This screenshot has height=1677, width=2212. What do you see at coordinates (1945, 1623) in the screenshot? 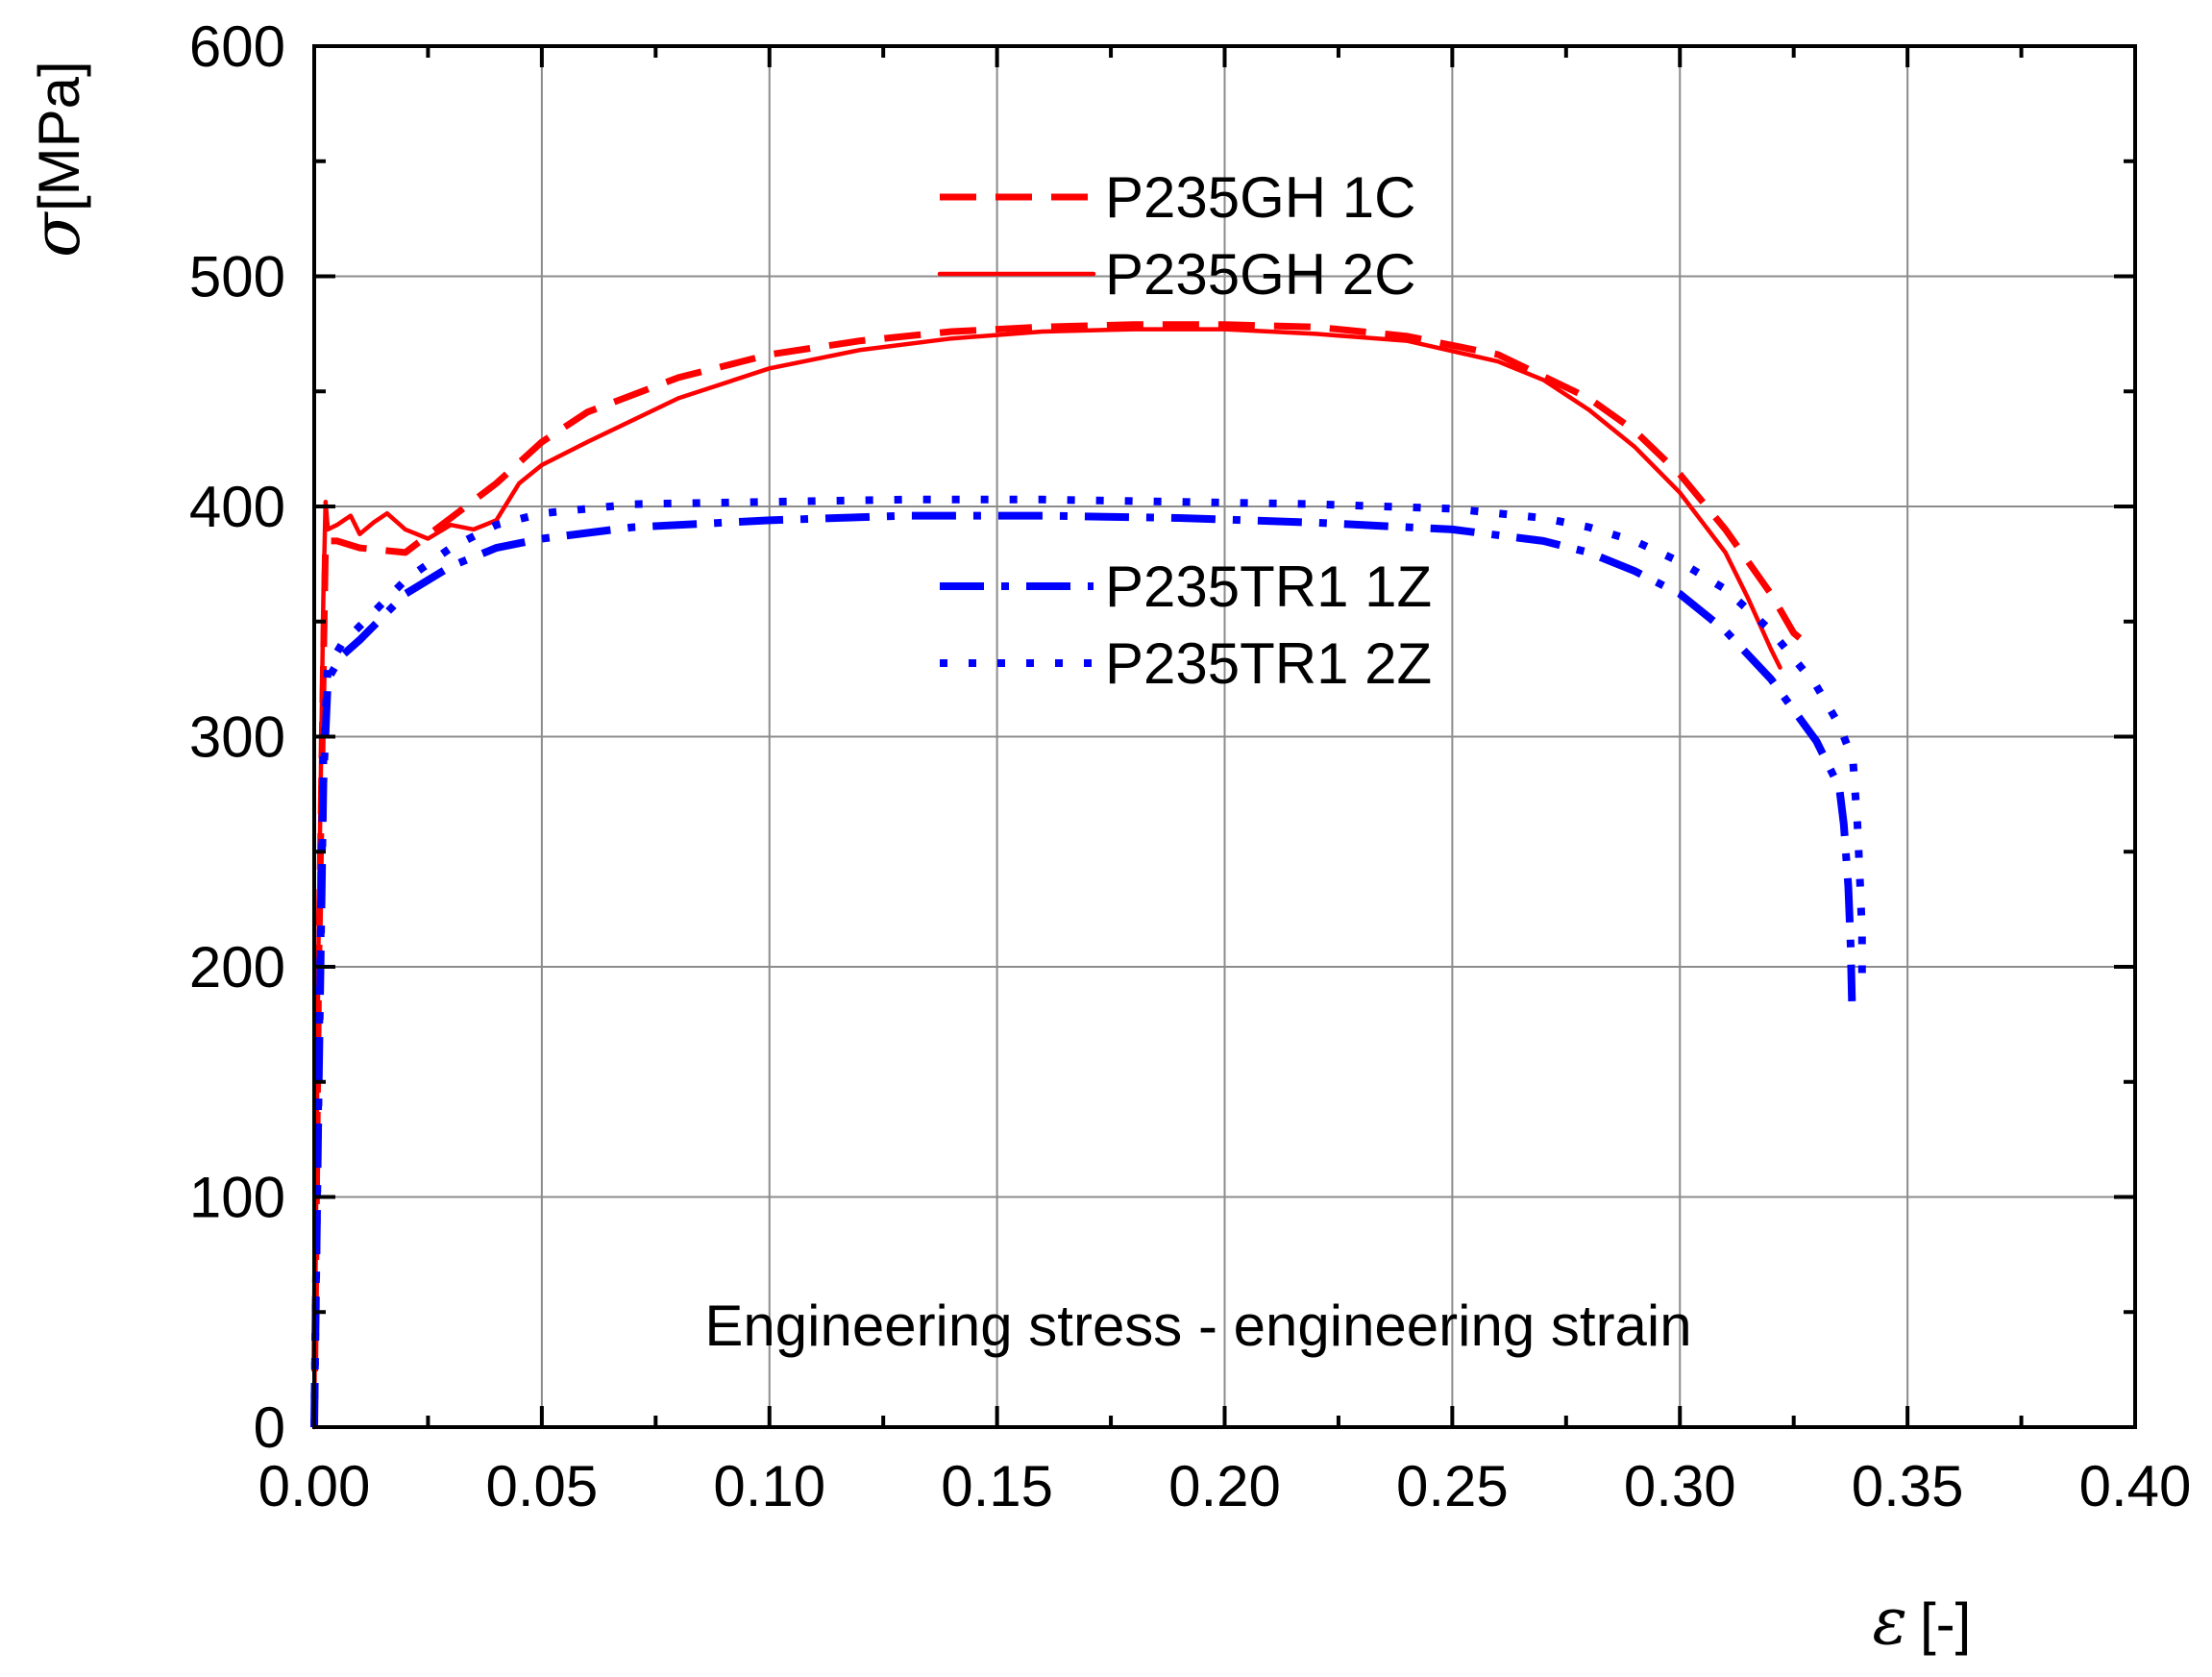
I see `x-axis-unit: [-]` at bounding box center [1945, 1623].